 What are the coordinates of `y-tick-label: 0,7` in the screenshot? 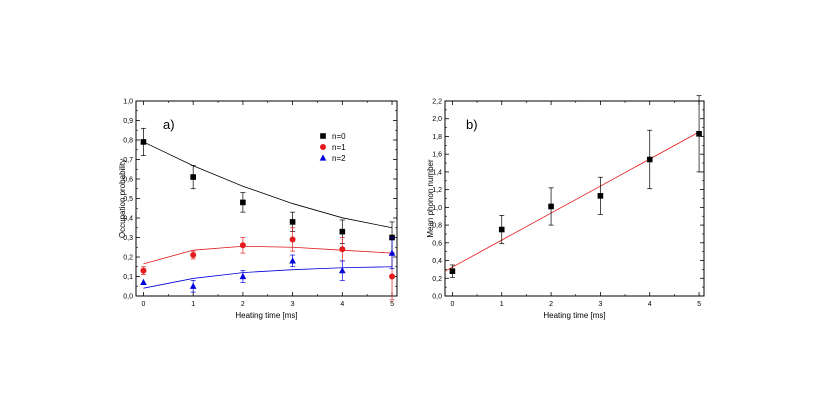 It's located at (128, 160).